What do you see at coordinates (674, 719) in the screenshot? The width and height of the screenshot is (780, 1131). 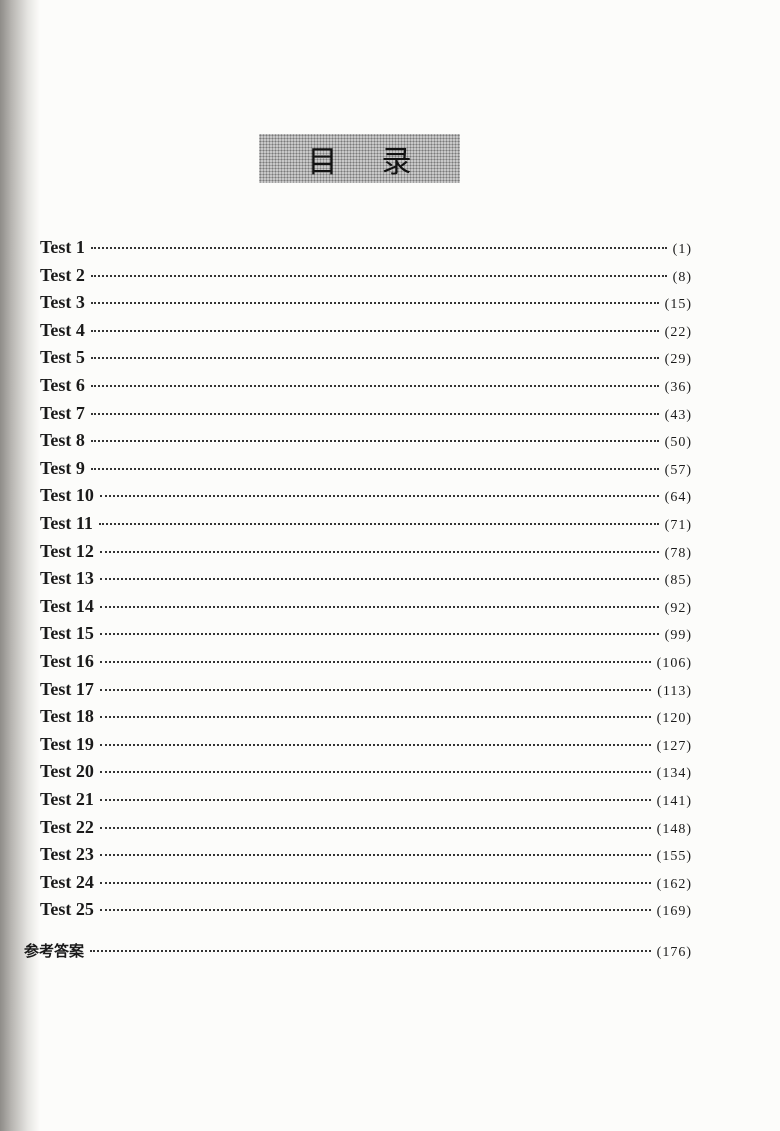 I see `toc-entry-page: (120)` at bounding box center [674, 719].